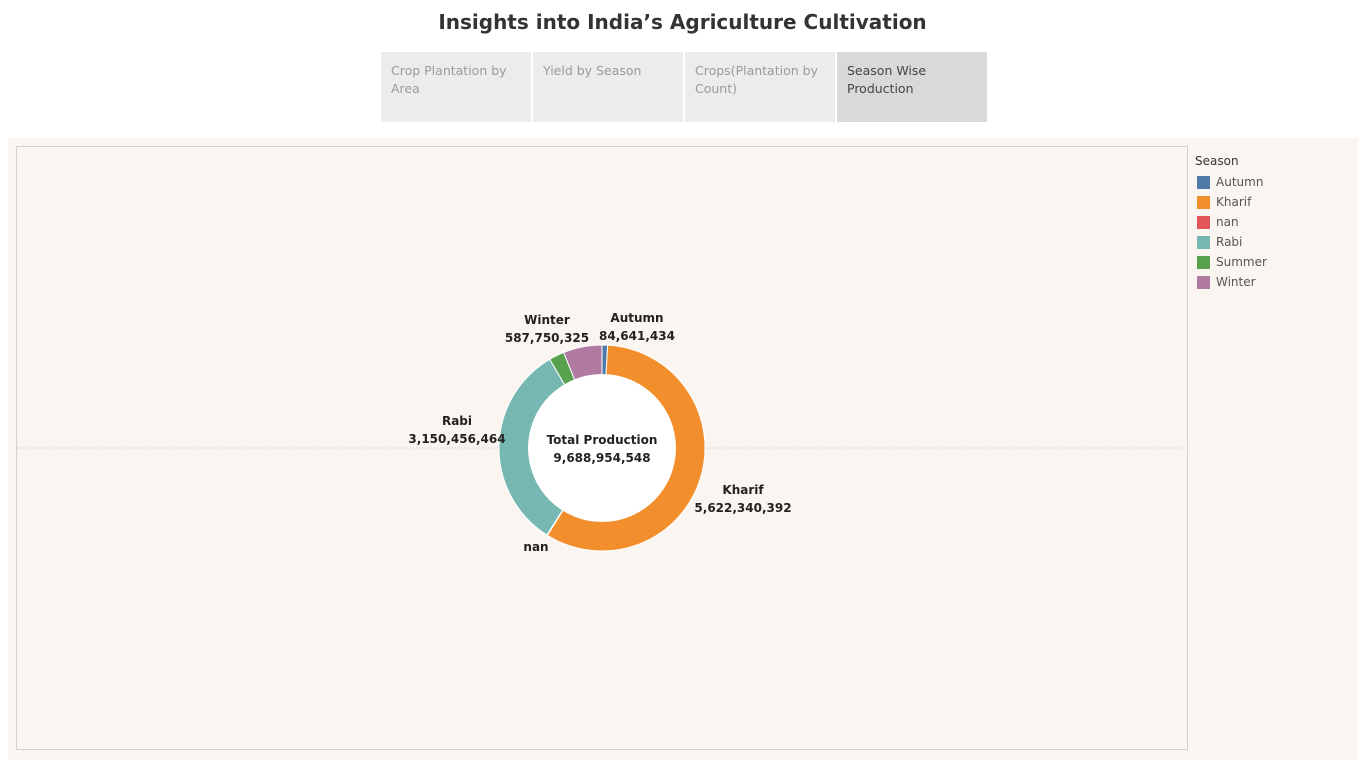  I want to click on legend-item-rabi: Rabi, so click(1270, 242).